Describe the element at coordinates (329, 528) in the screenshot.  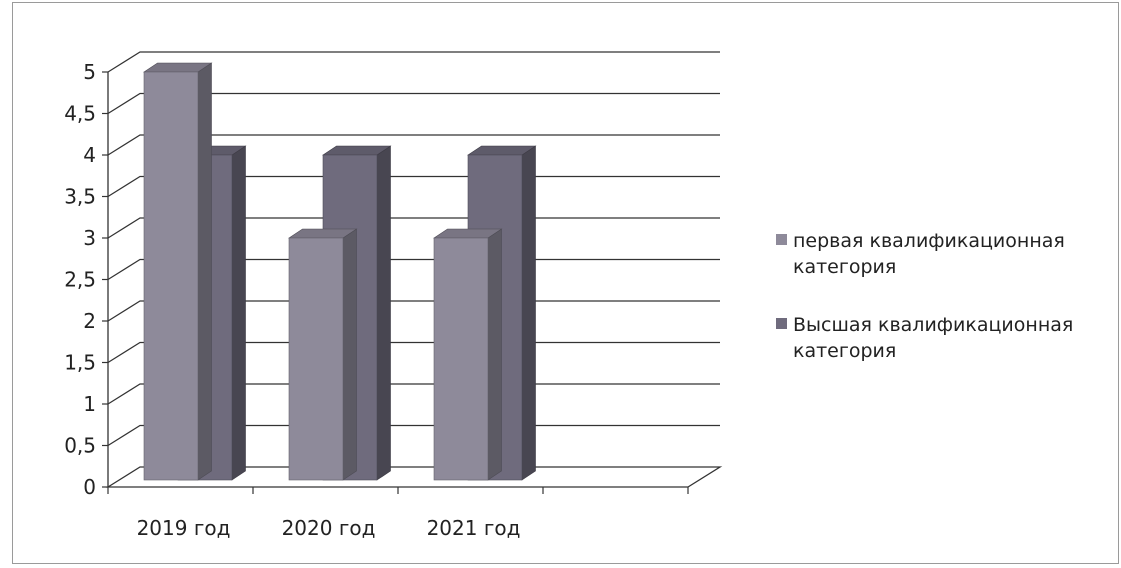
I see `x-tick-label: 2020 год` at that location.